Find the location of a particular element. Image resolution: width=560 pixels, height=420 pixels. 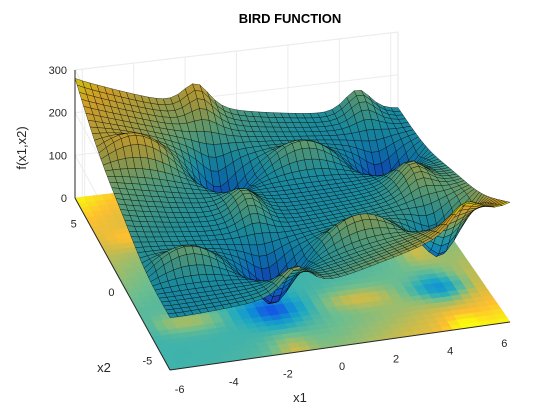

x-tick-label: 2 is located at coordinates (396, 359).